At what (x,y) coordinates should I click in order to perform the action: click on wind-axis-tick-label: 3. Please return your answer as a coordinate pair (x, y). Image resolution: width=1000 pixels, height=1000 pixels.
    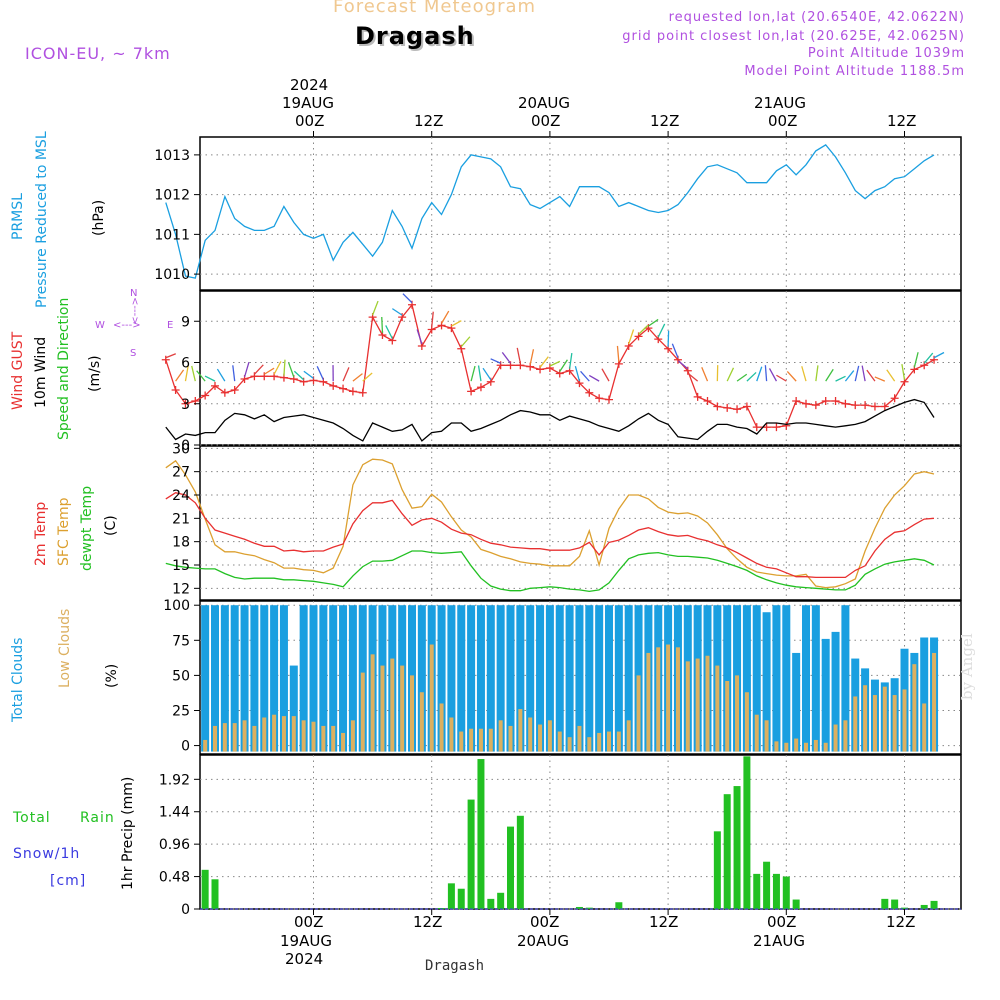
    Looking at the image, I should click on (185, 405).